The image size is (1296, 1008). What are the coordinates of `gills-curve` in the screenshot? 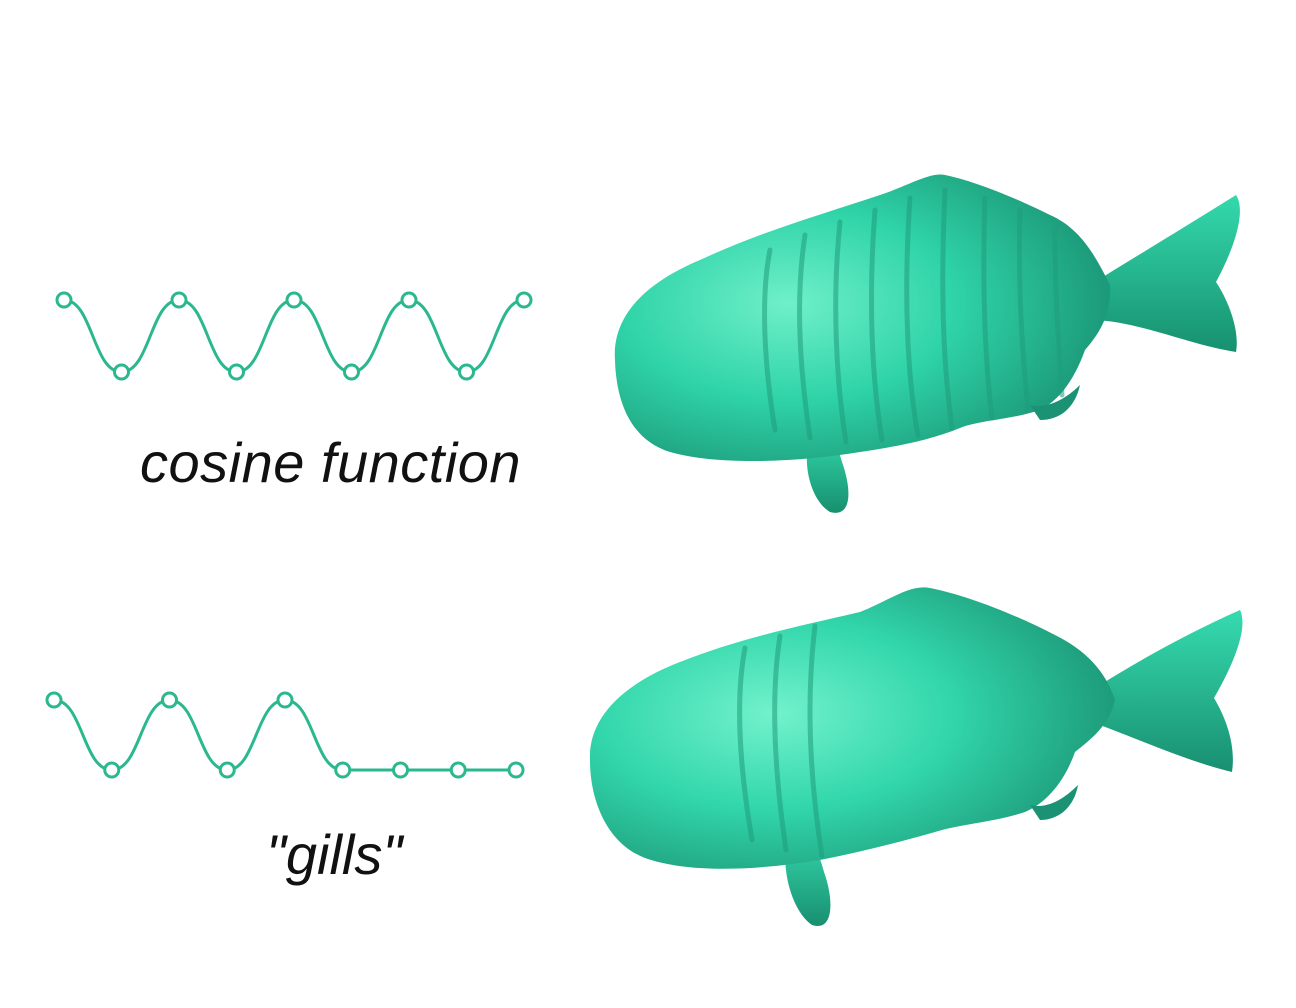 It's located at (285, 735).